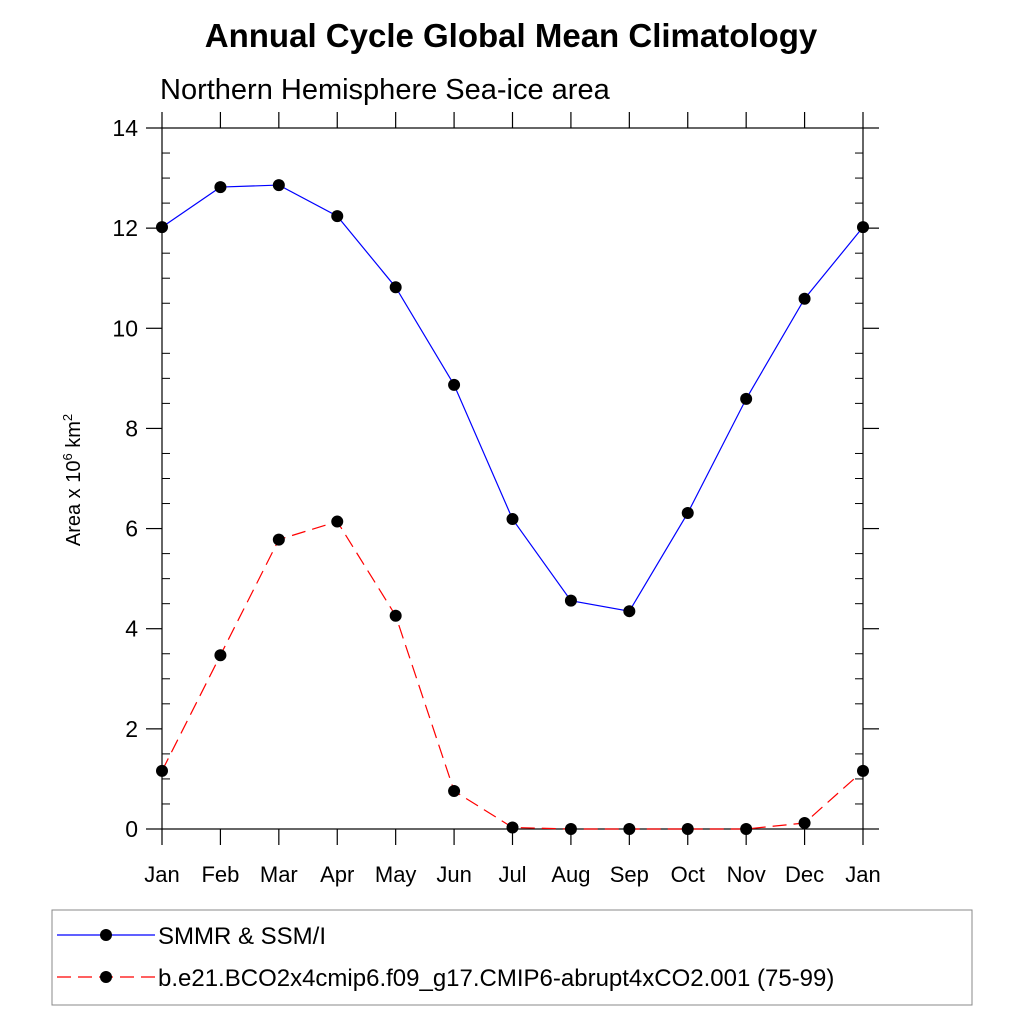 The width and height of the screenshot is (1024, 1029). Describe the element at coordinates (131, 629) in the screenshot. I see `y-tick-label: 4` at that location.